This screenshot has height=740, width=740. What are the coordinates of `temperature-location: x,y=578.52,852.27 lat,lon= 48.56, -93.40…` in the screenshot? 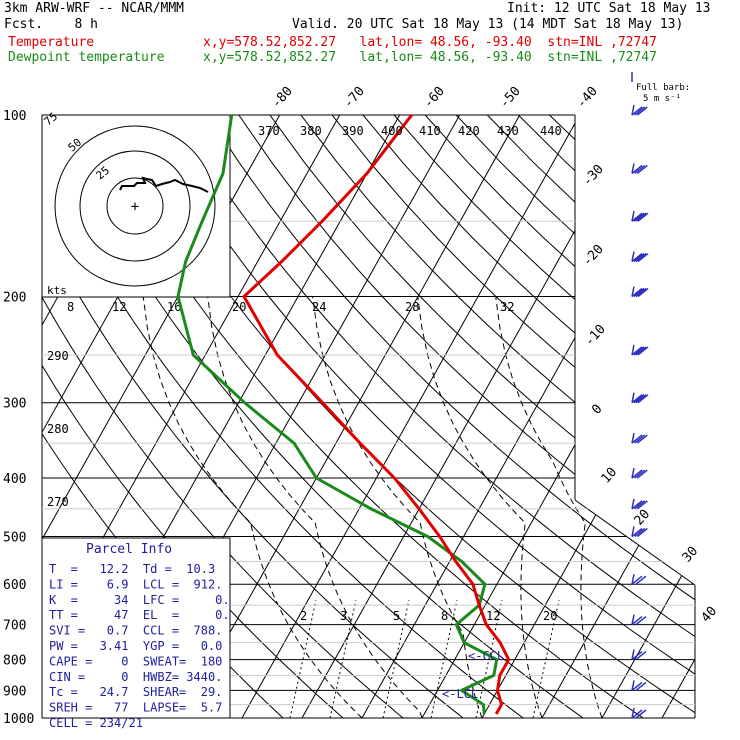 It's located at (430, 42).